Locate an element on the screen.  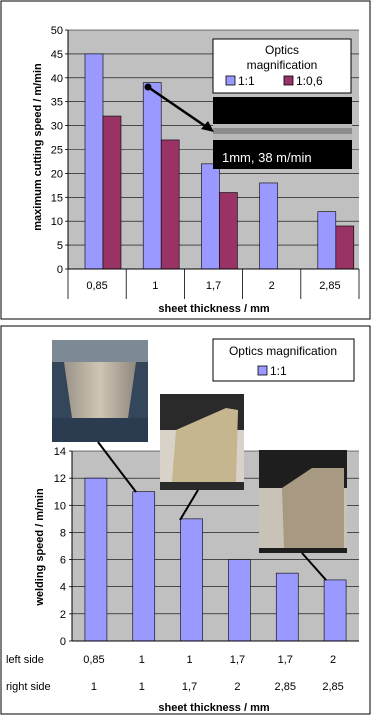
cutting-x-tick-label: 1,7 is located at coordinates (213, 286).